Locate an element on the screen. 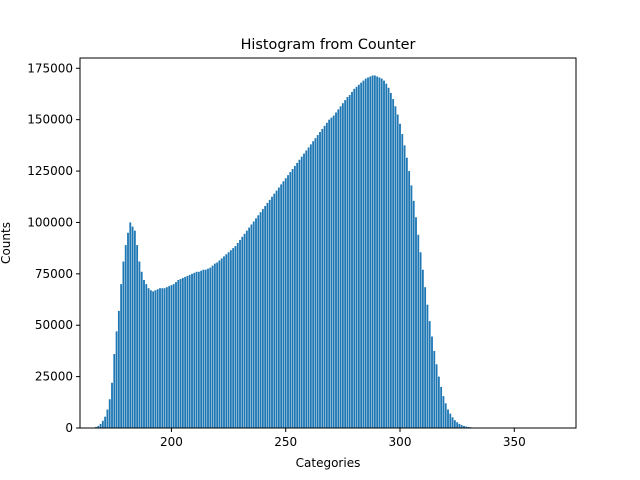 The image size is (640, 480). y-tick-label: 75000 is located at coordinates (54, 274).